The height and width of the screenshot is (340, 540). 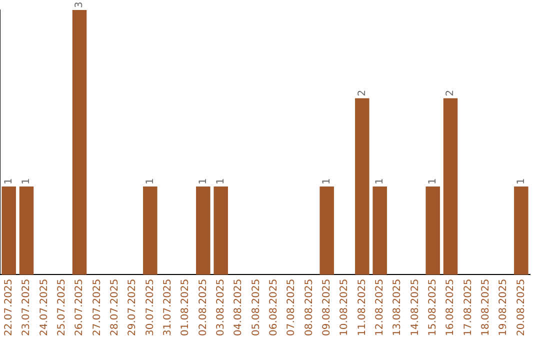 I want to click on x-tick-label: 08.08.2025, so click(x=309, y=307).